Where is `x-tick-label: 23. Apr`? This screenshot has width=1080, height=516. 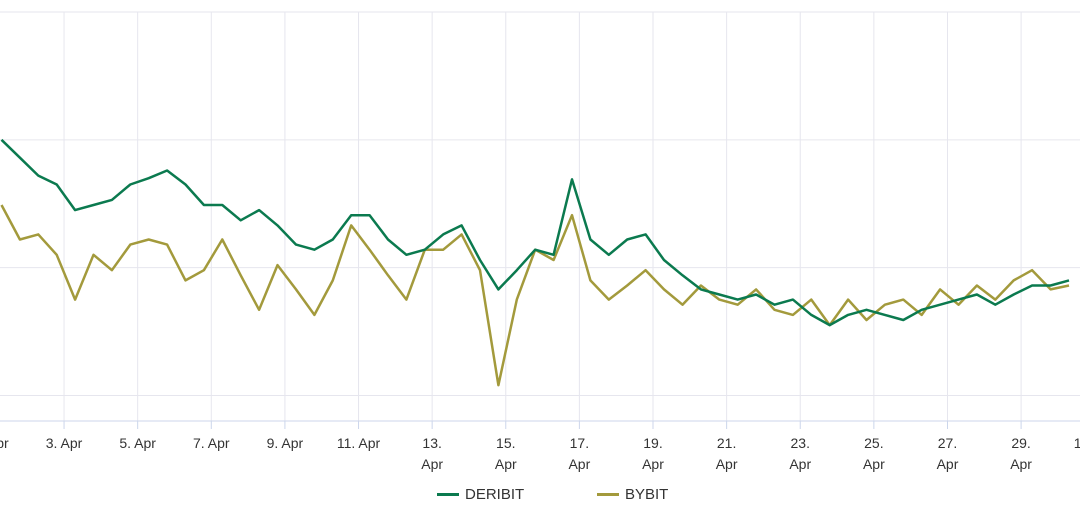 x-tick-label: 23. Apr is located at coordinates (800, 453).